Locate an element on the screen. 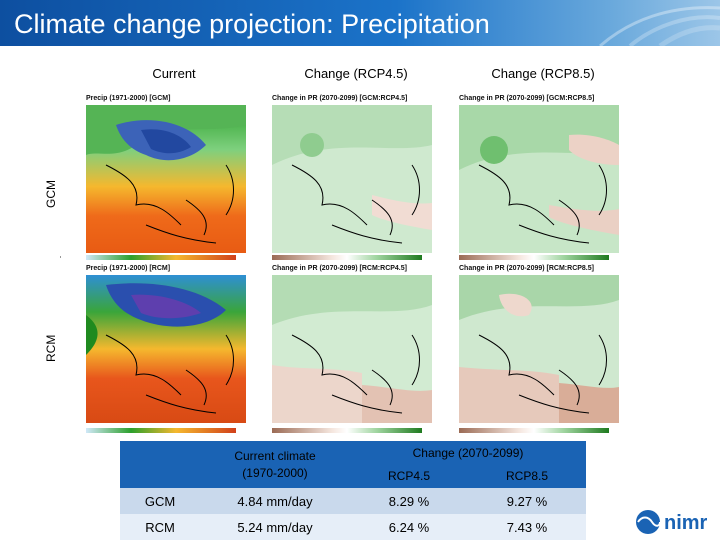  title-bar: Climate change projection: Precipitation is located at coordinates (360, 23).